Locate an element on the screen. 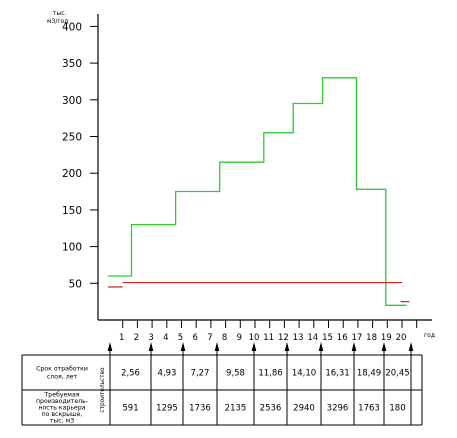  x-tick-label: 16 is located at coordinates (342, 338).